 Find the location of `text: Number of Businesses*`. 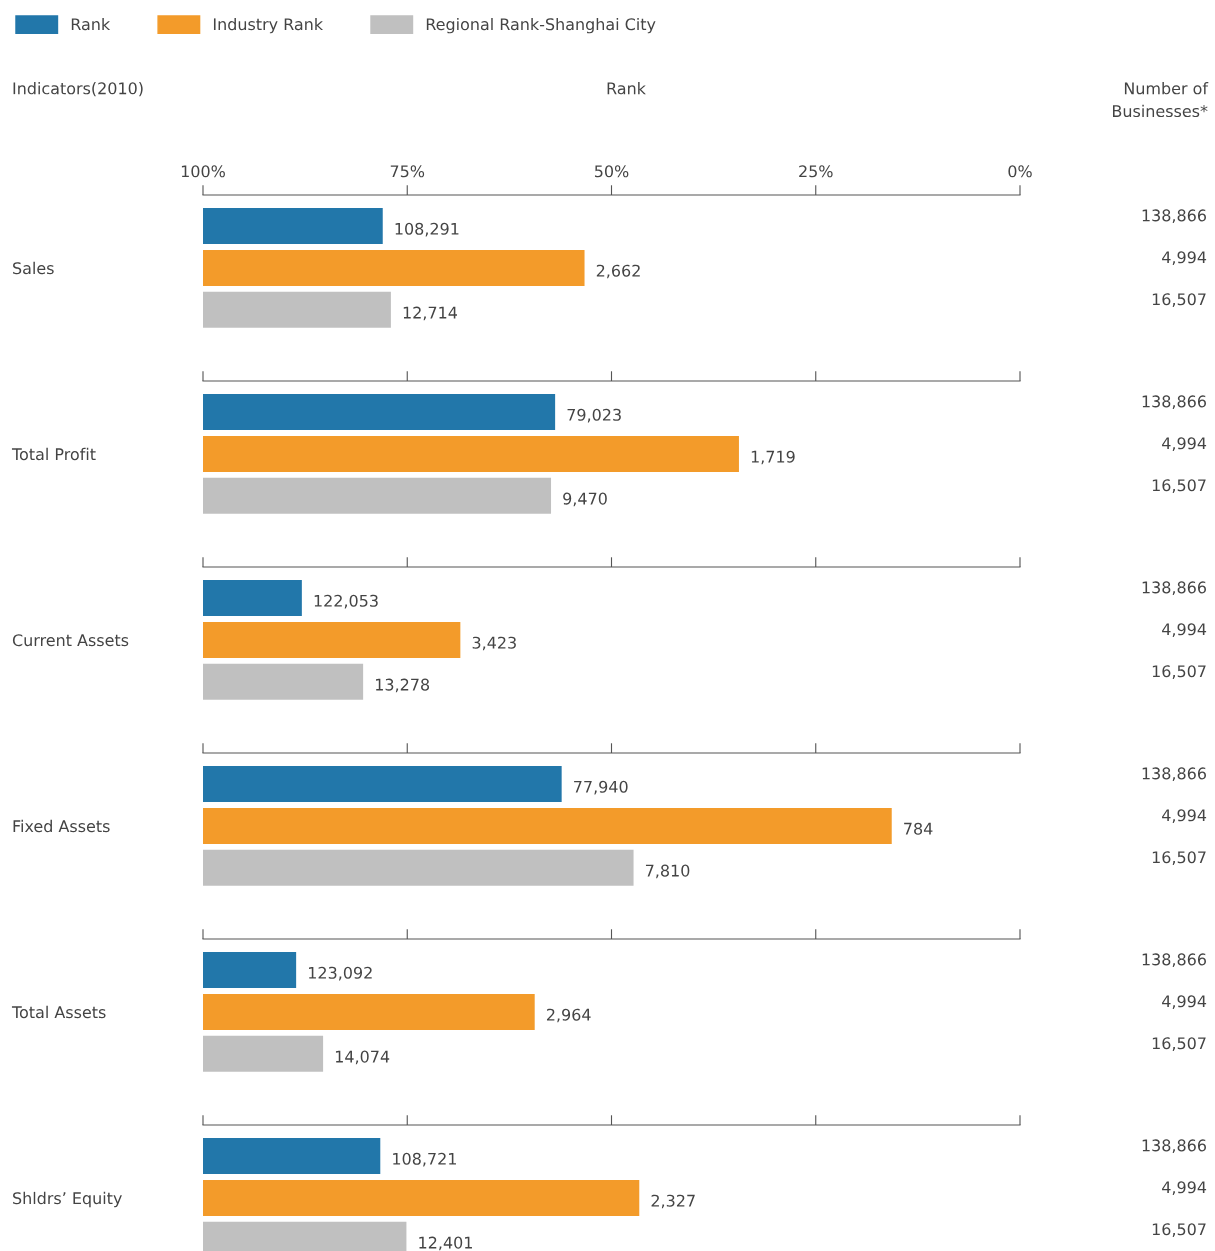

text: Number of Businesses* is located at coordinates (1161, 100).